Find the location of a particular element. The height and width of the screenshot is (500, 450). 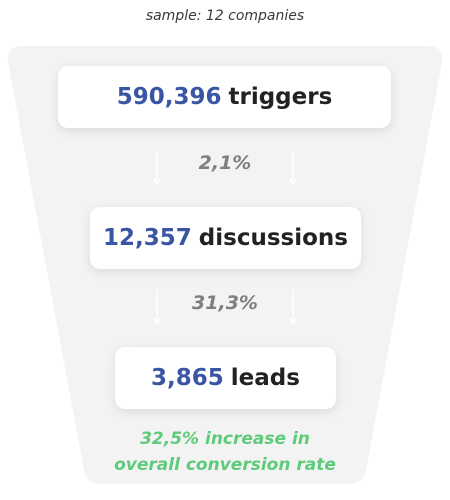

sample-note: sample: 12 companies is located at coordinates (225, 16).